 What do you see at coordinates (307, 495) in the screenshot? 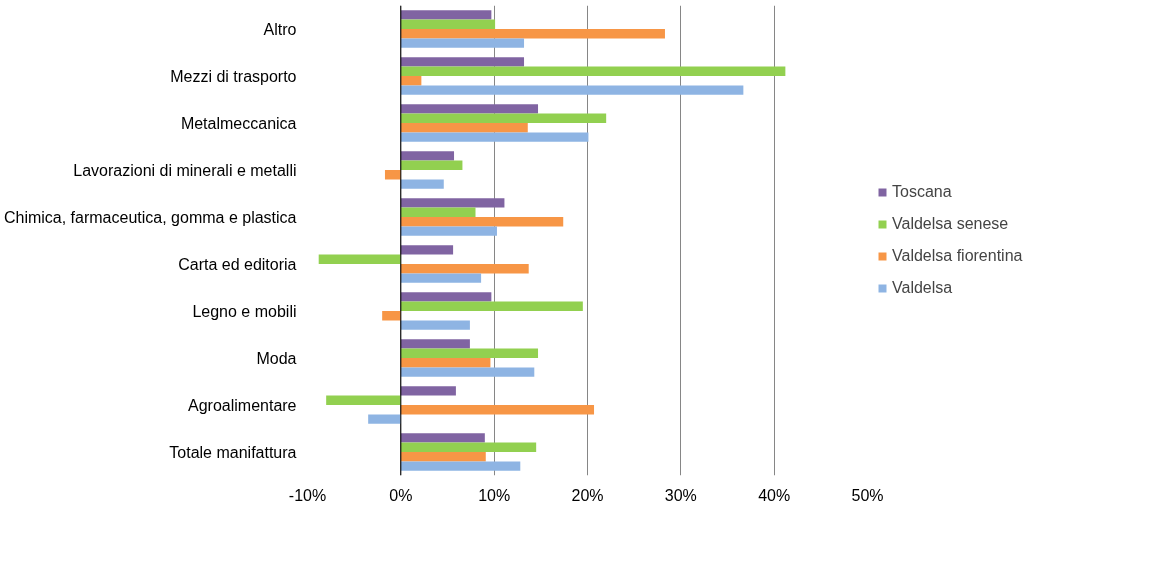
I see `x-tick-label: -10%` at bounding box center [307, 495].